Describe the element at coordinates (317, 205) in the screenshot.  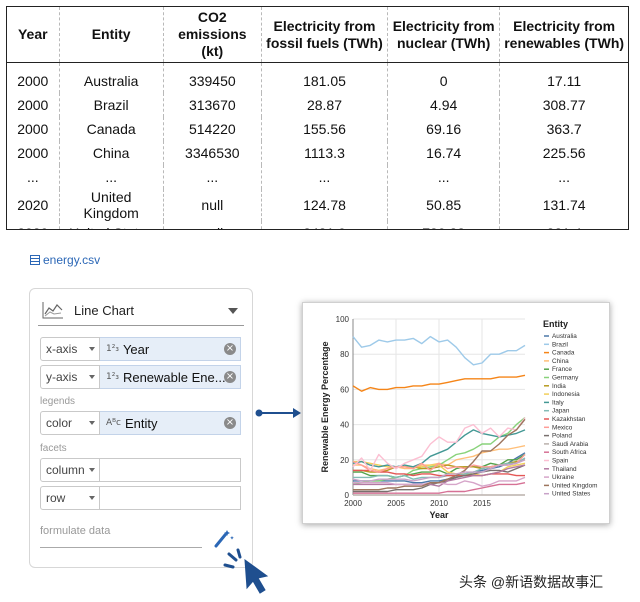
I see `table-row: 2020 United Kingdom null 124.78 50.85 131.74` at that location.